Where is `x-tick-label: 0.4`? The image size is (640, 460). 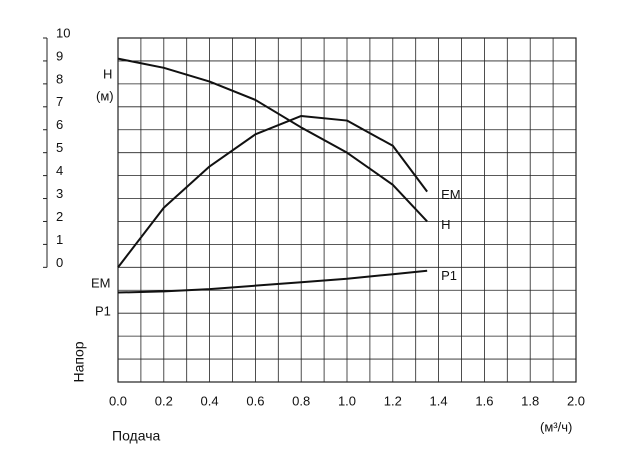
x-tick-label: 0.4 is located at coordinates (210, 400).